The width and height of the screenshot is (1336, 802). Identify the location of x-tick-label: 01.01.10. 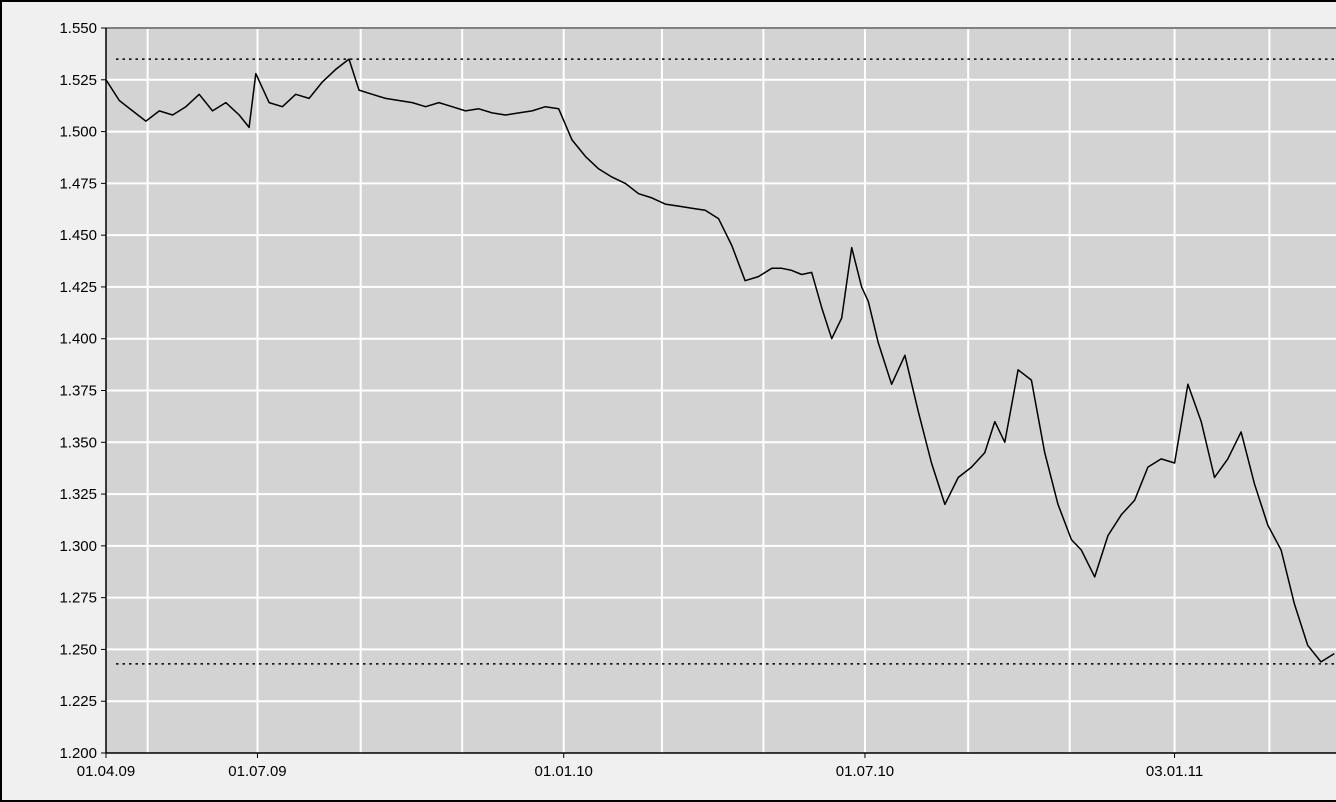
(564, 771).